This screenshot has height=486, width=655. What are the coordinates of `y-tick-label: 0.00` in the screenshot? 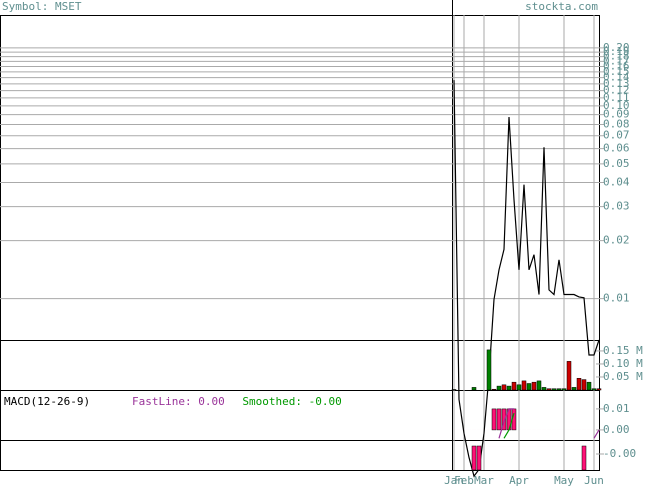 It's located at (616, 429).